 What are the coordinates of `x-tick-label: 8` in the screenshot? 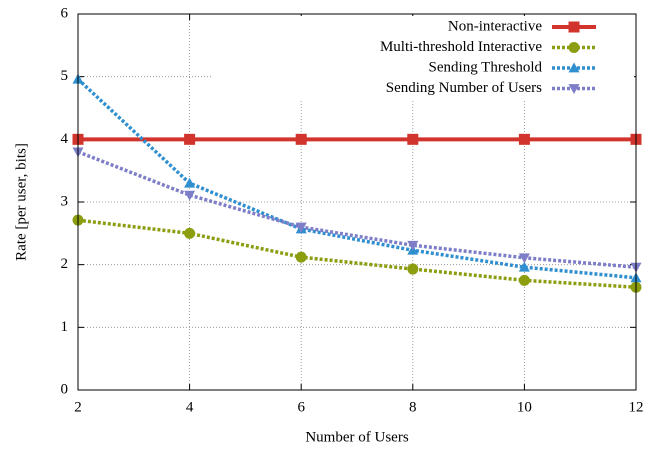 It's located at (413, 407).